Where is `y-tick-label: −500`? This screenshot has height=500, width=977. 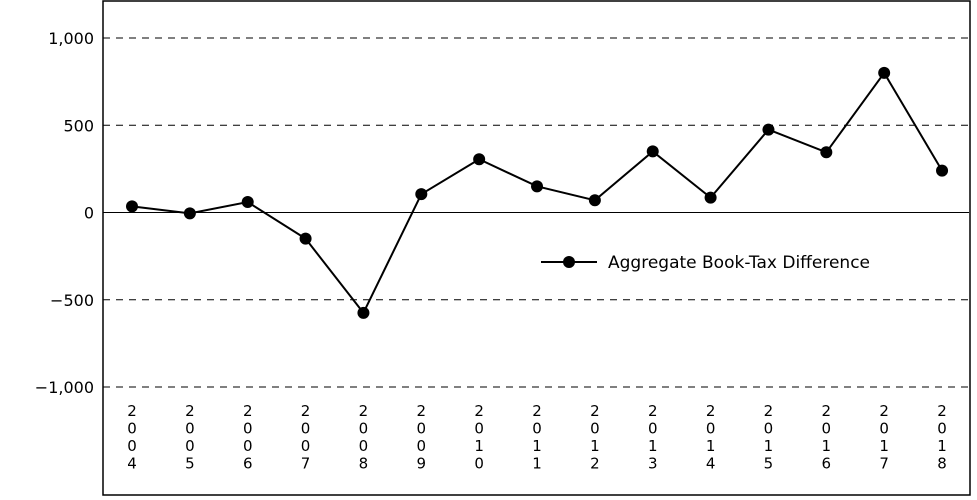 y-tick-label: −500 is located at coordinates (72, 300).